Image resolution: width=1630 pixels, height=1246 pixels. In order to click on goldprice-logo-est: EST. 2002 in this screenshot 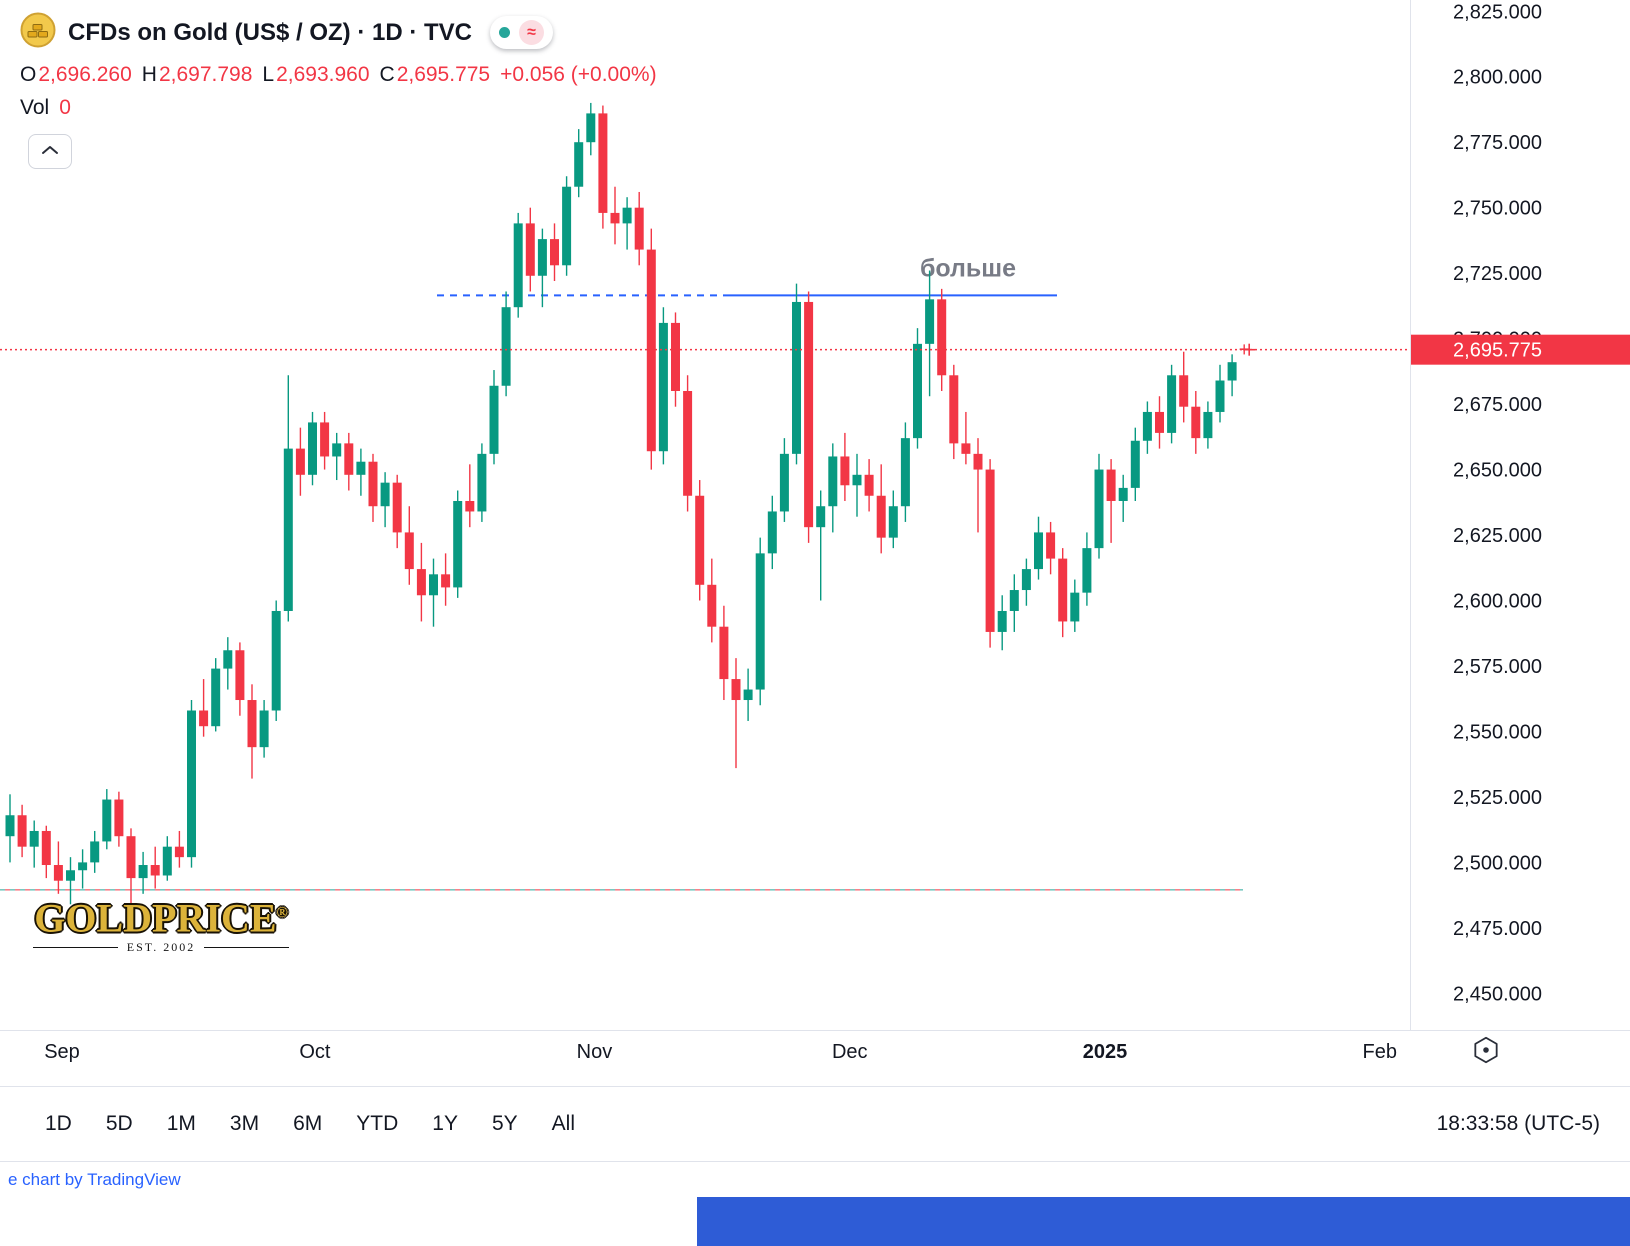, I will do `click(161, 947)`.